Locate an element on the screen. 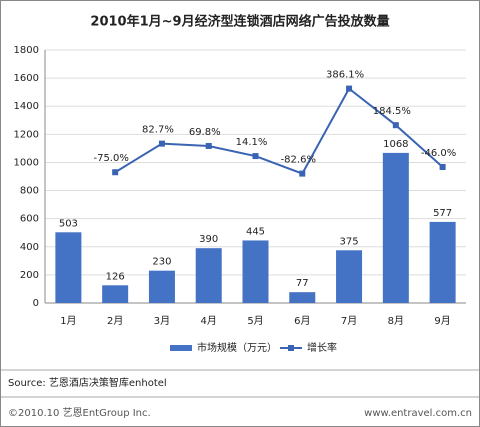  y-tick-label: 1000 is located at coordinates (26, 162).